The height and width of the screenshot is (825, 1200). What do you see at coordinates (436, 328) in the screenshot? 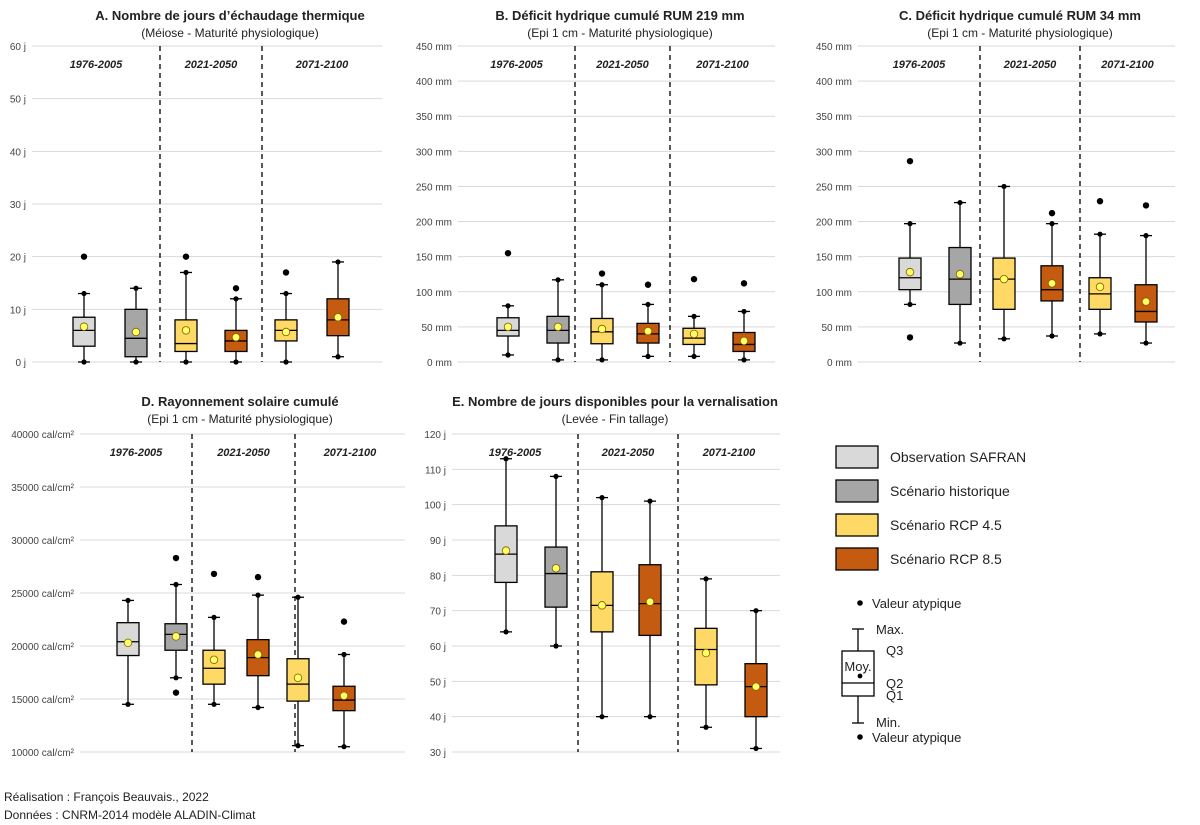
I see `y-tick-label: 50 mm` at bounding box center [436, 328].